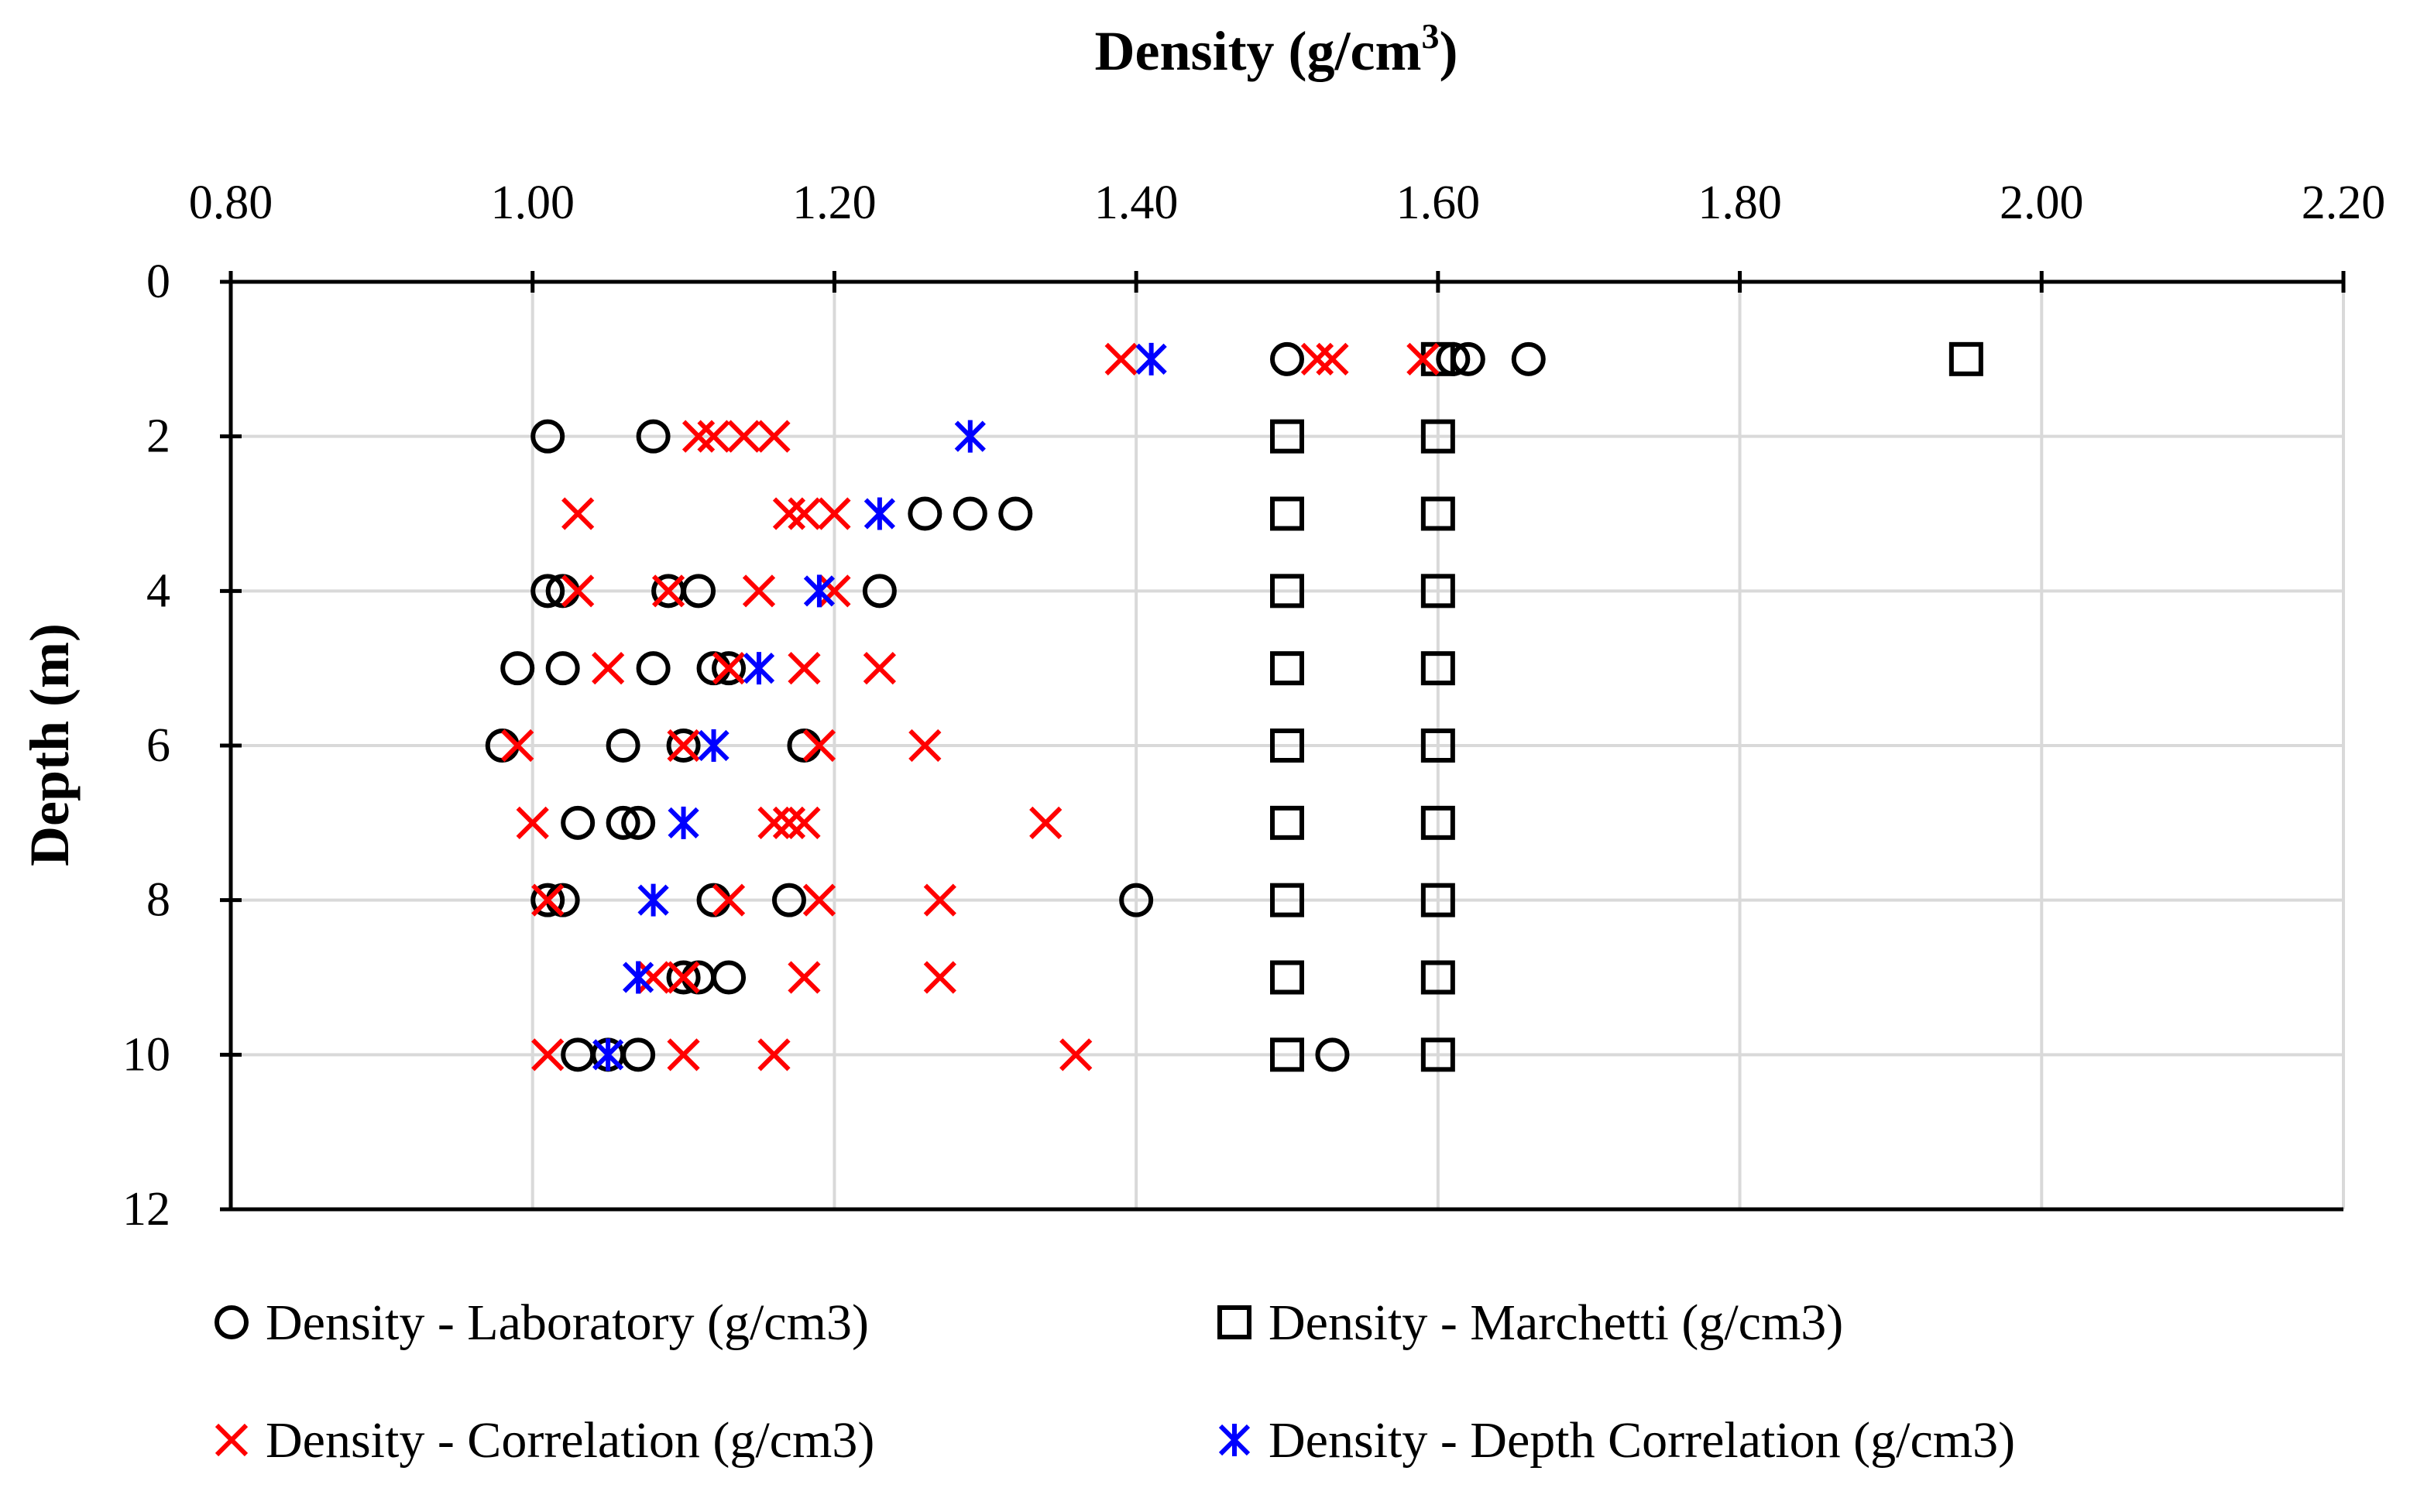  Describe the element at coordinates (1642, 1440) in the screenshot. I see `legend-entry-label: Density - Depth Correlation (g/cm3)` at that location.